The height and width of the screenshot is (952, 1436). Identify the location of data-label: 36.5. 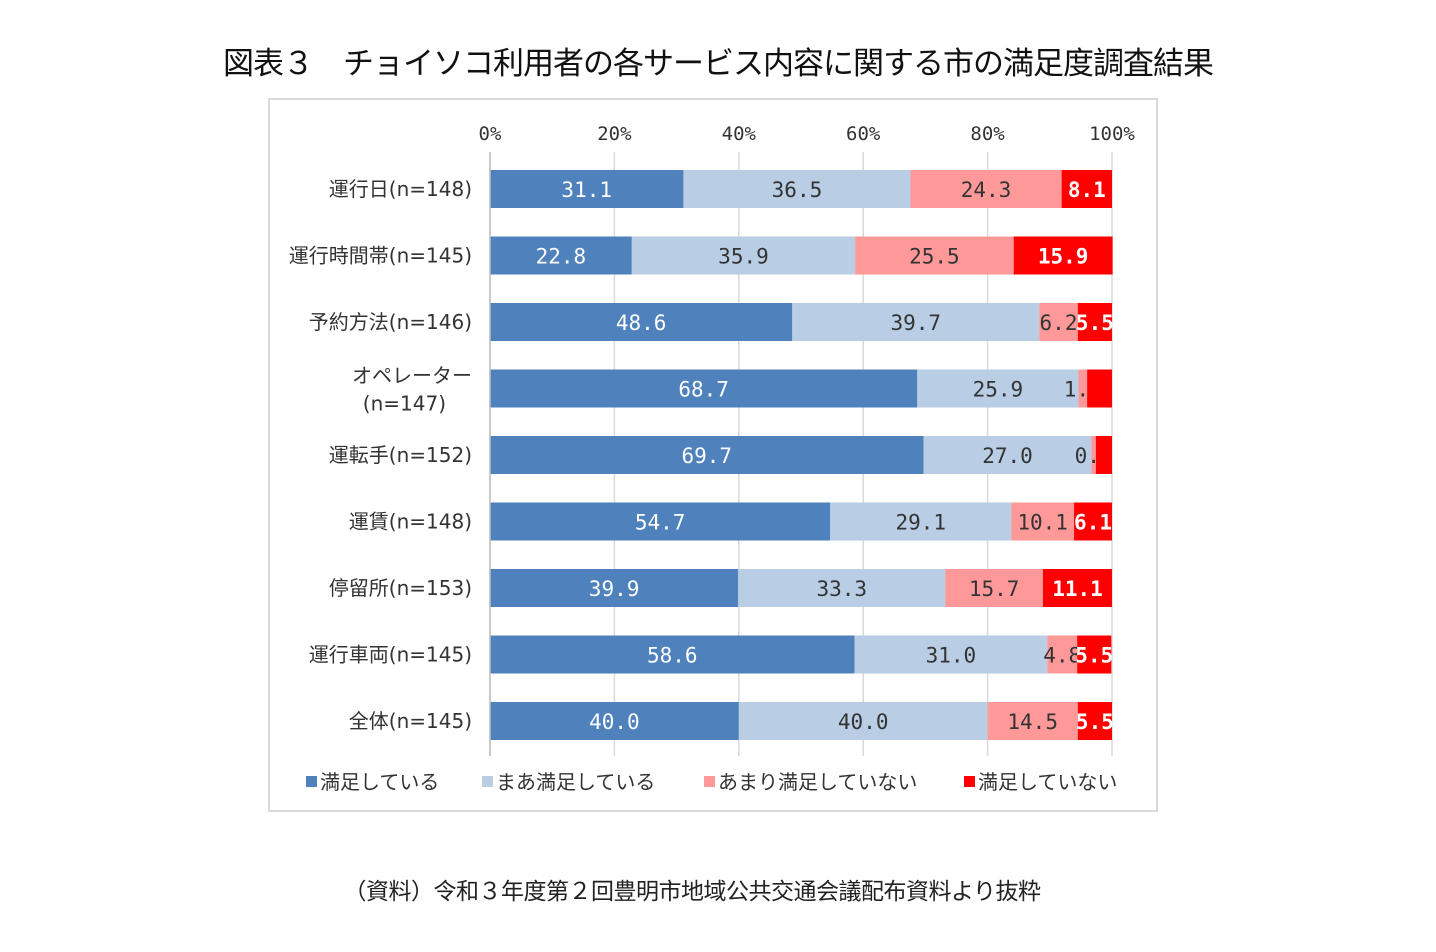
(797, 190).